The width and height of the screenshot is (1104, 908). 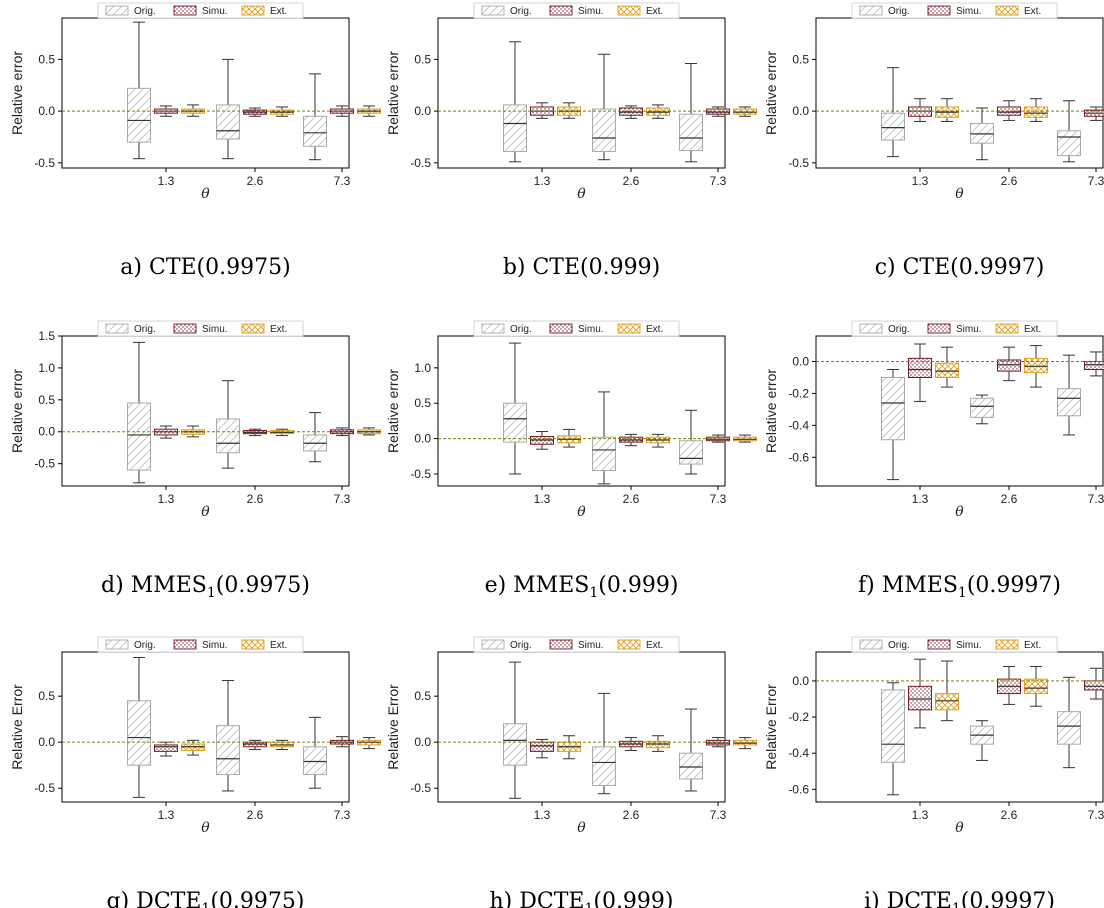 I want to click on y-tick-label: 1.0, so click(x=422, y=368).